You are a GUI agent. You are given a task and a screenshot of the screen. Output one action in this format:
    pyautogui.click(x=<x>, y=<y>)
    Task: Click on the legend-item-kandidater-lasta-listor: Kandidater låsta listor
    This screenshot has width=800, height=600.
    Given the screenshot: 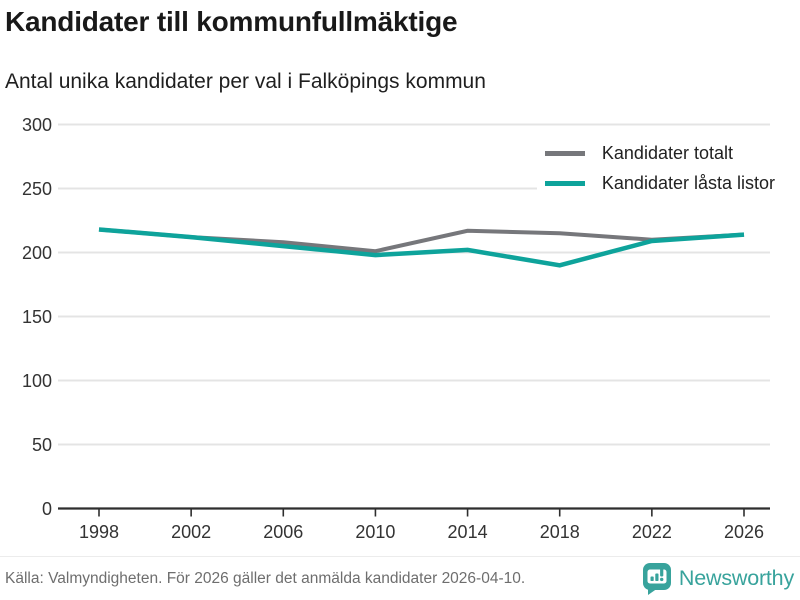 What is the action you would take?
    pyautogui.click(x=659, y=183)
    